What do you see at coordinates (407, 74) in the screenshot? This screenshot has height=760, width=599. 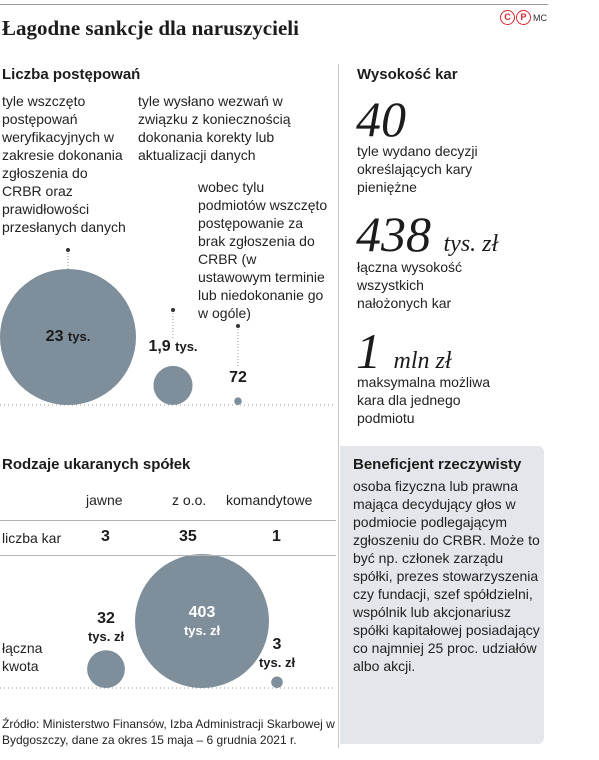 I see `penalties-heading: Wysokość kar` at bounding box center [407, 74].